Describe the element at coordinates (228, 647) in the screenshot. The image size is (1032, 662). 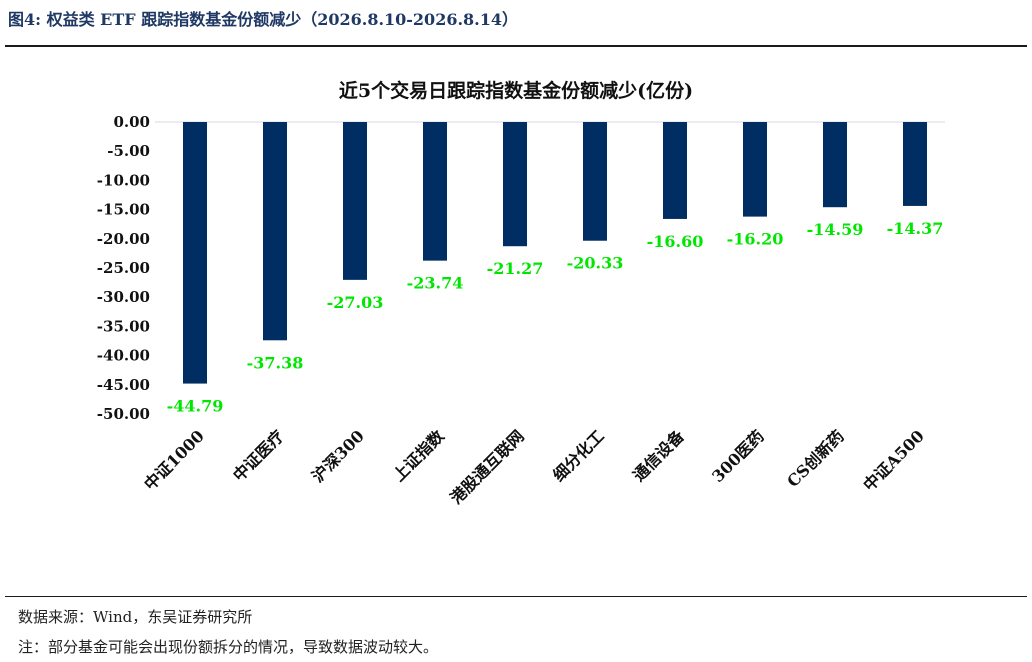
I see `foot-note: 注：部分基金可能会出现份额拆分的情况，导致数据波动较大。` at that location.